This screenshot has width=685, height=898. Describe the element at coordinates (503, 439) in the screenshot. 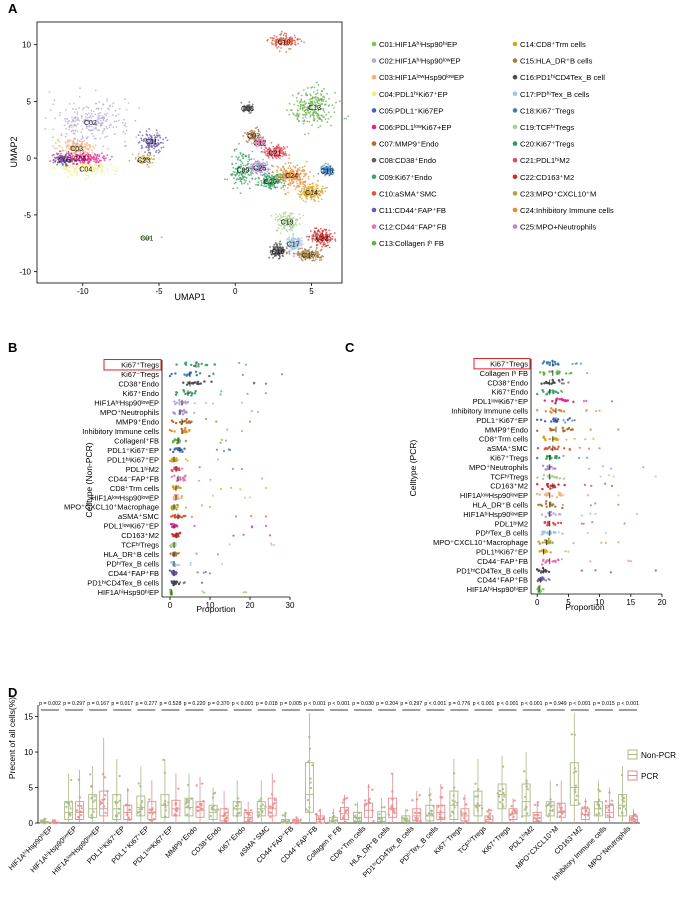

I see `strip-category-label: CD8⁺Trm cells` at that location.